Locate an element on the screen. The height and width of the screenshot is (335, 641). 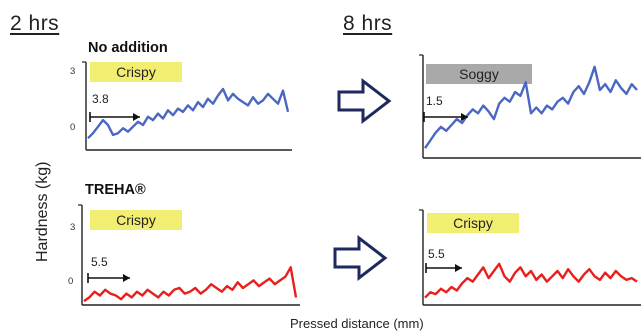
time-label-8hrs: 8 hrs is located at coordinates (368, 23).